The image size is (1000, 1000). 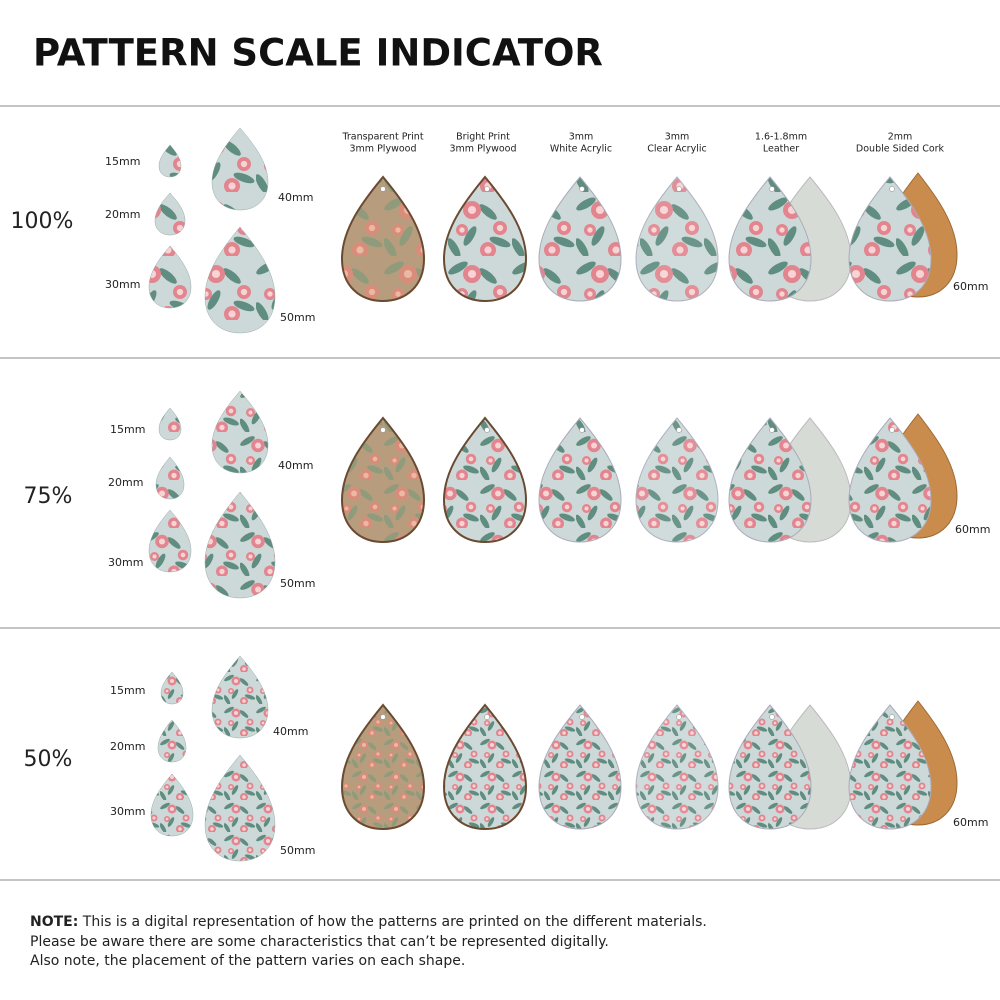 What do you see at coordinates (900, 149) in the screenshot?
I see `material-label: Double Sided Cork` at bounding box center [900, 149].